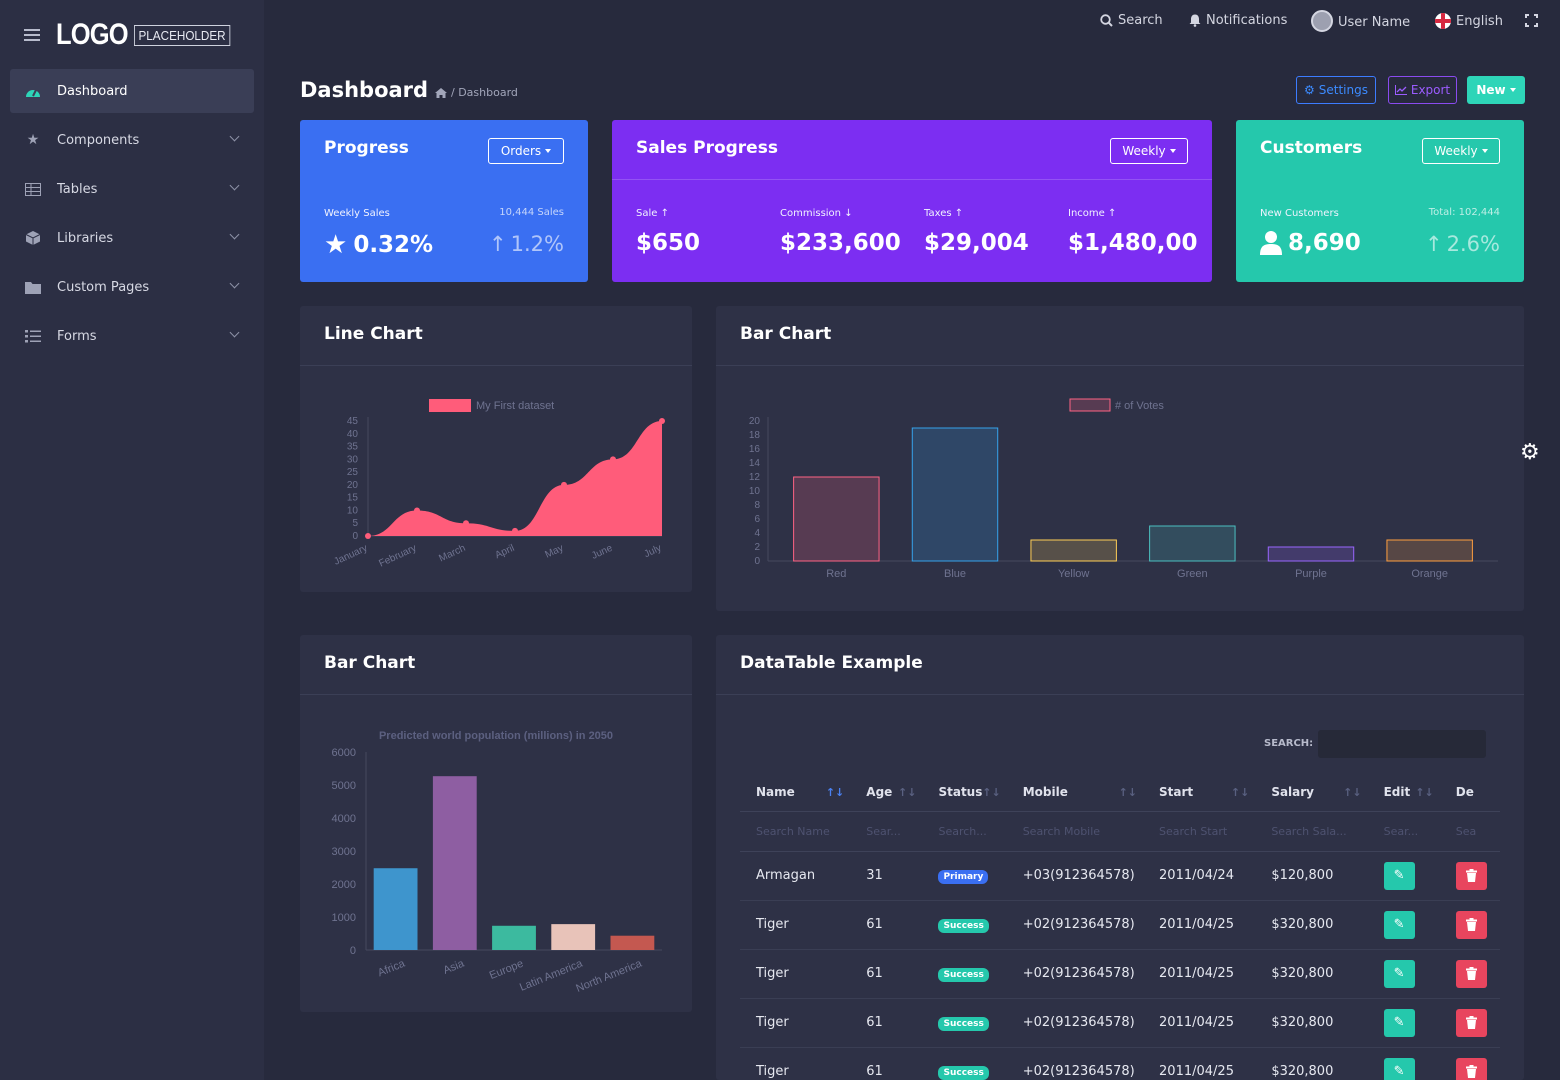 The image size is (1560, 1080). I want to click on fullscreen-icon, so click(1531, 20).